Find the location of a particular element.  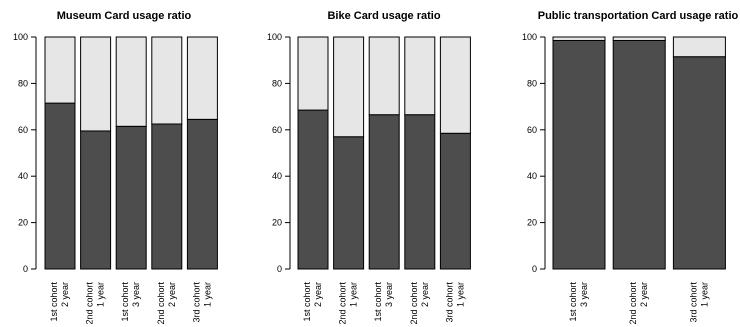

chart-title: Museum Card usage ratio is located at coordinates (124, 16).